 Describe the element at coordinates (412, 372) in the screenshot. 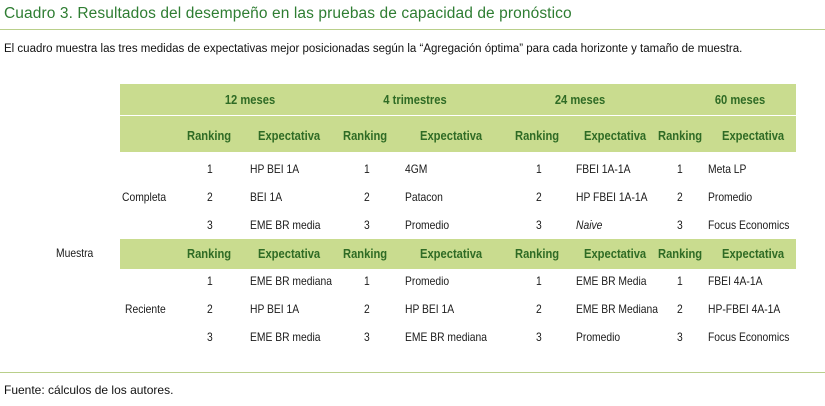

I see `footer-divider` at that location.